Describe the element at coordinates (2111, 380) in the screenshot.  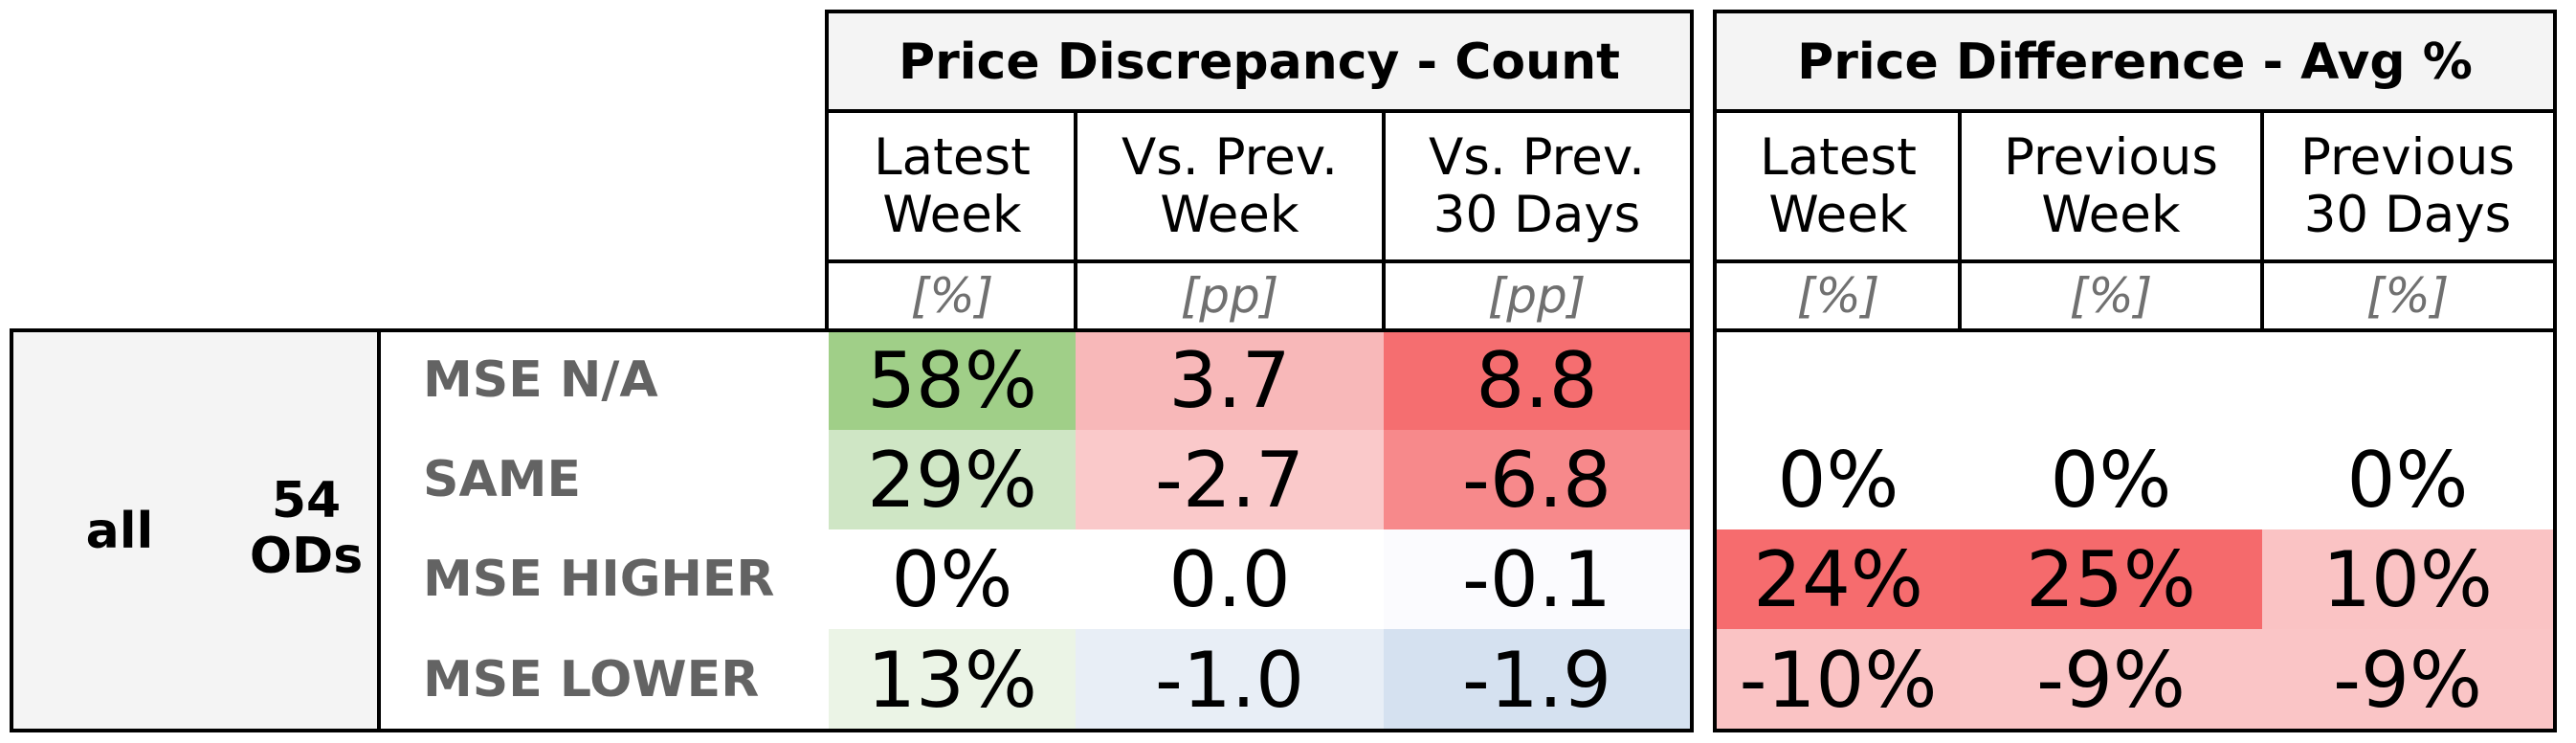
I see `cell-diff-previous-week` at that location.